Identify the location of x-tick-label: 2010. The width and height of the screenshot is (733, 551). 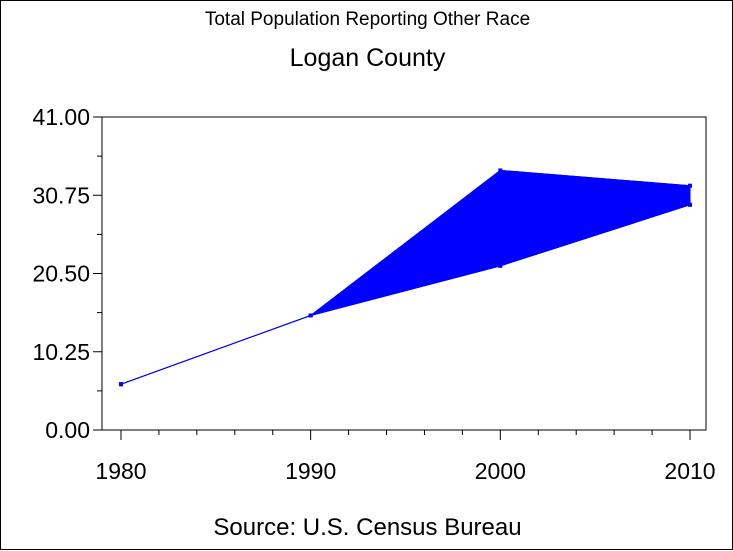
(689, 471).